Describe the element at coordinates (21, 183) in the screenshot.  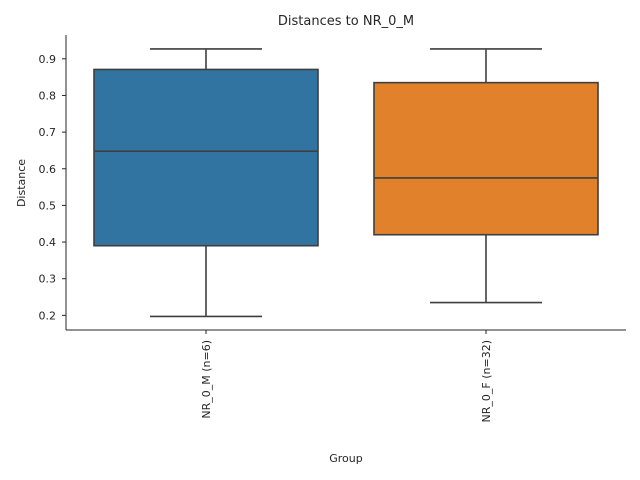
I see `y-axis-label: Distance` at that location.